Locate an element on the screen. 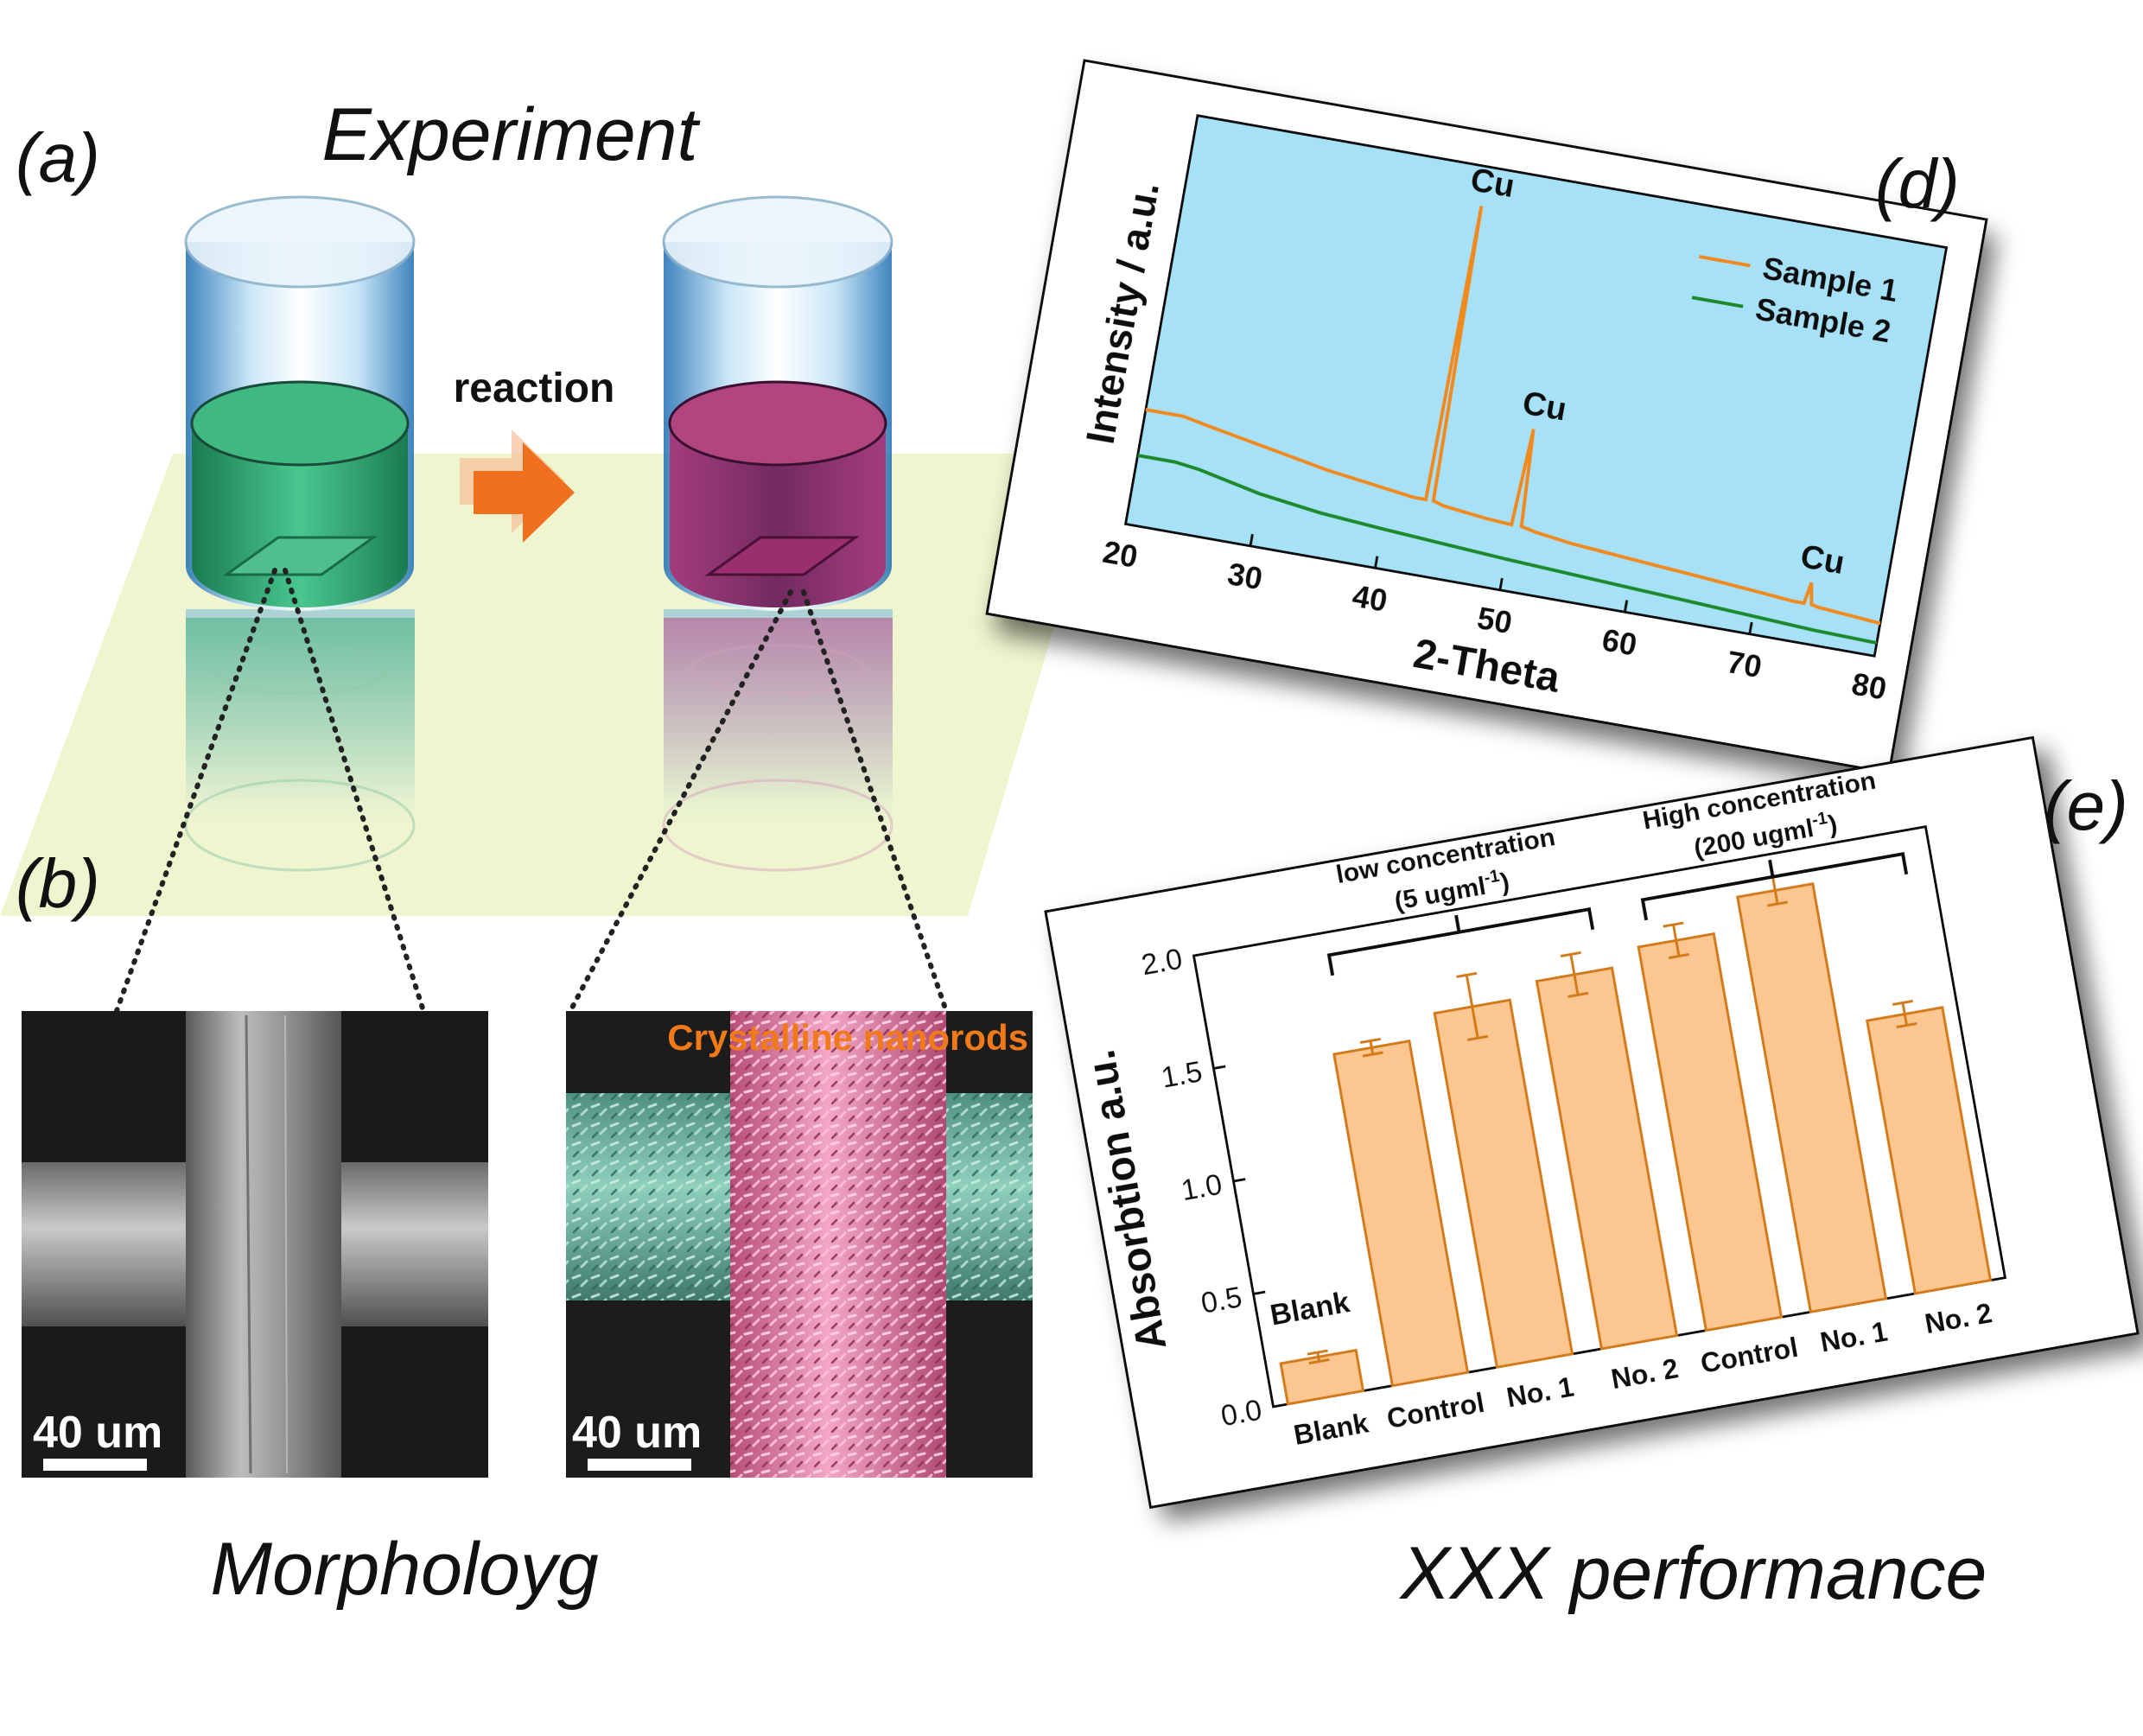 The width and height of the screenshot is (2143, 1736). reaction-arrow is located at coordinates (517, 486).